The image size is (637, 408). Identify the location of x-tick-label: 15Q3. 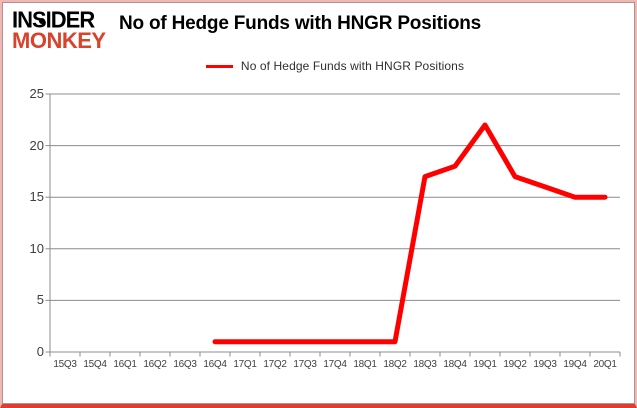
(65, 364).